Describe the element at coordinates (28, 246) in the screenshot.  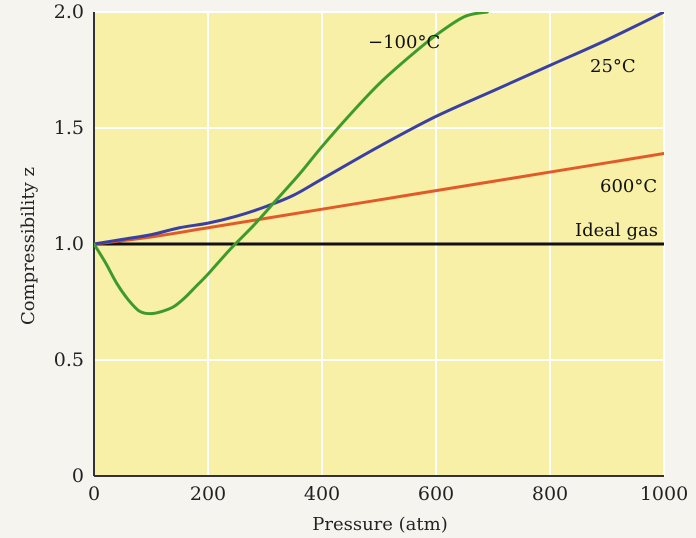
I see `y-axis-title: Compressibility z` at that location.